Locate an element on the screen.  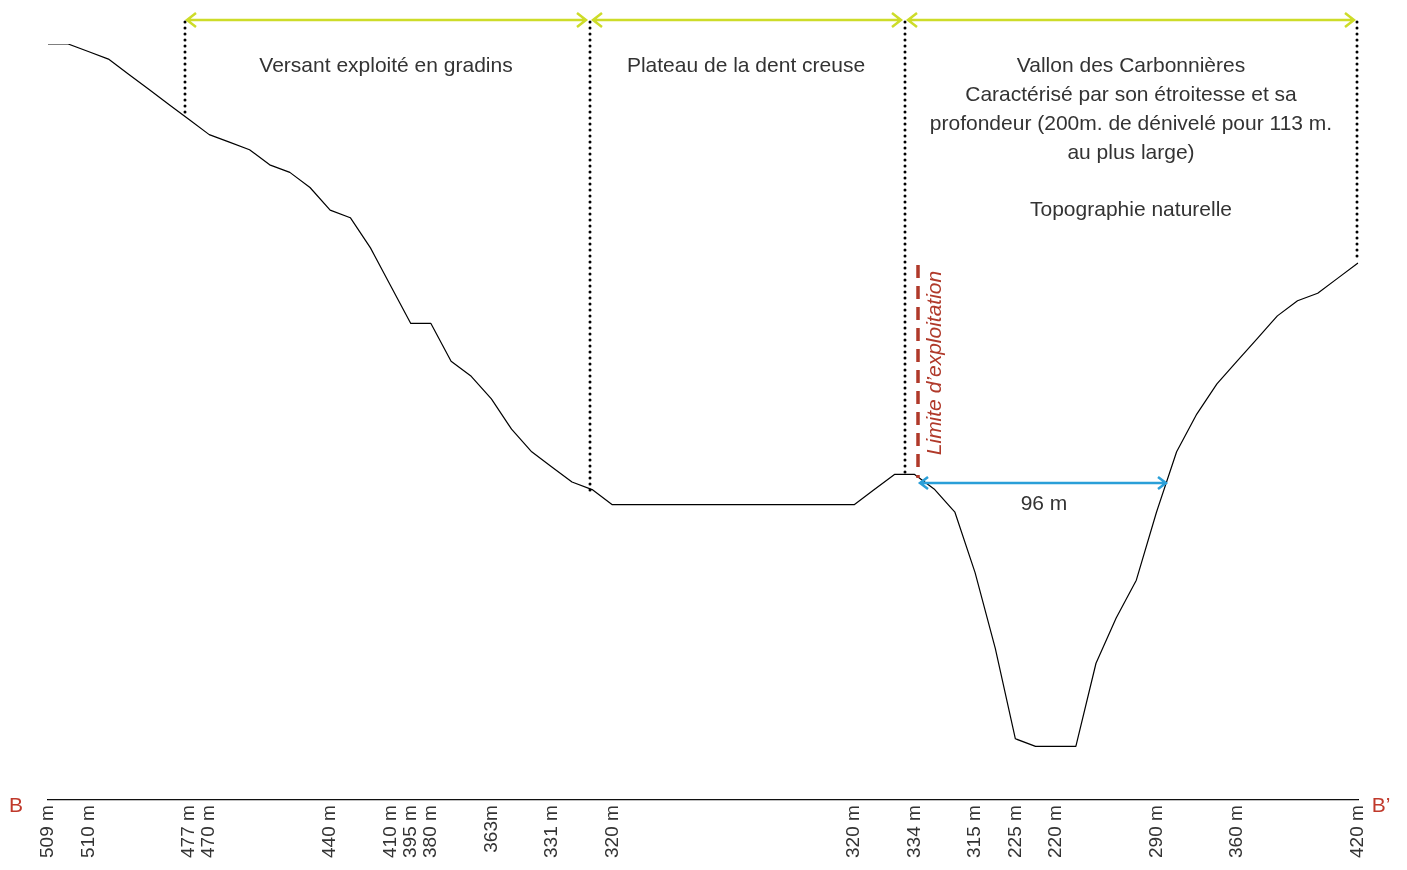
x-tick-label: 380 m is located at coordinates (430, 832).